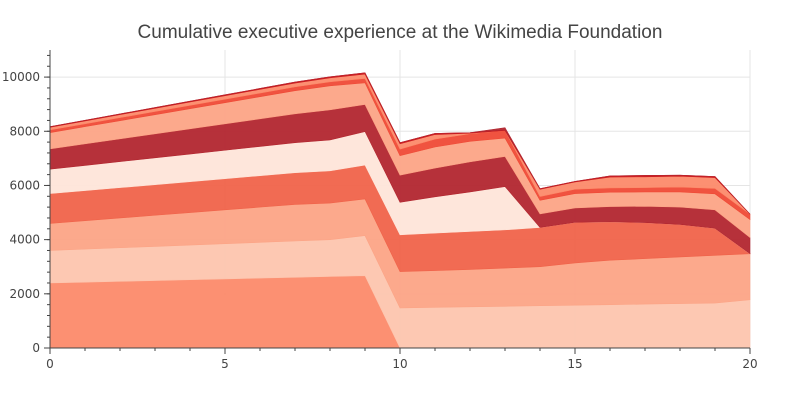  Describe the element at coordinates (225, 364) in the screenshot. I see `x-tick-label: 5` at that location.